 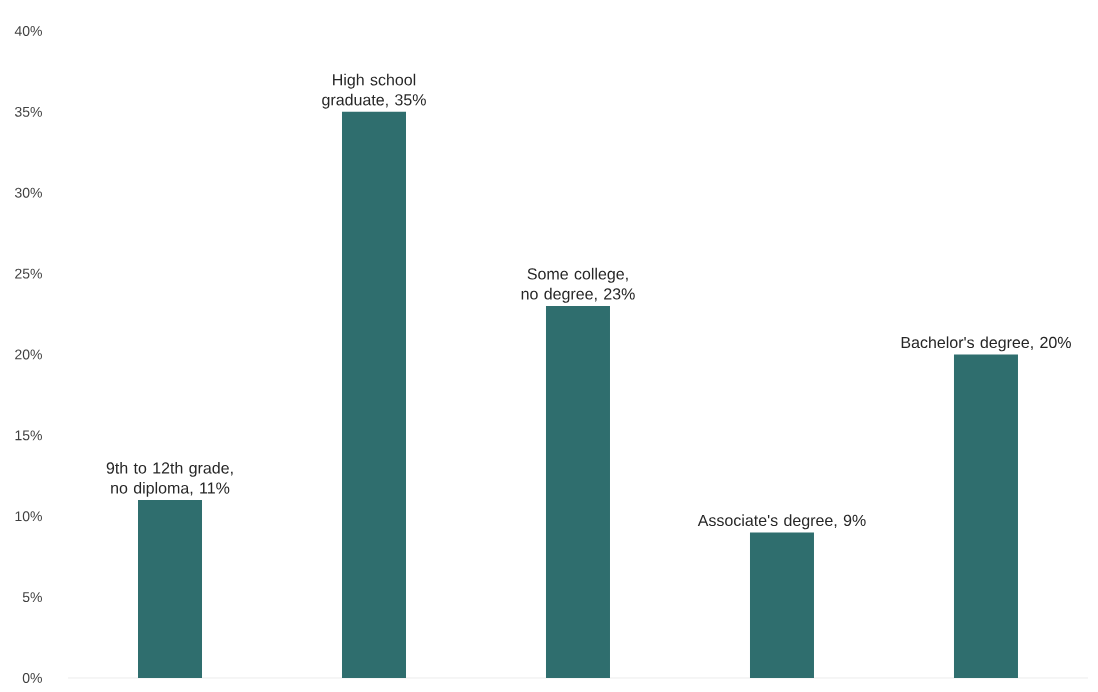 I want to click on y-tick-label: 10%, so click(x=28, y=516).